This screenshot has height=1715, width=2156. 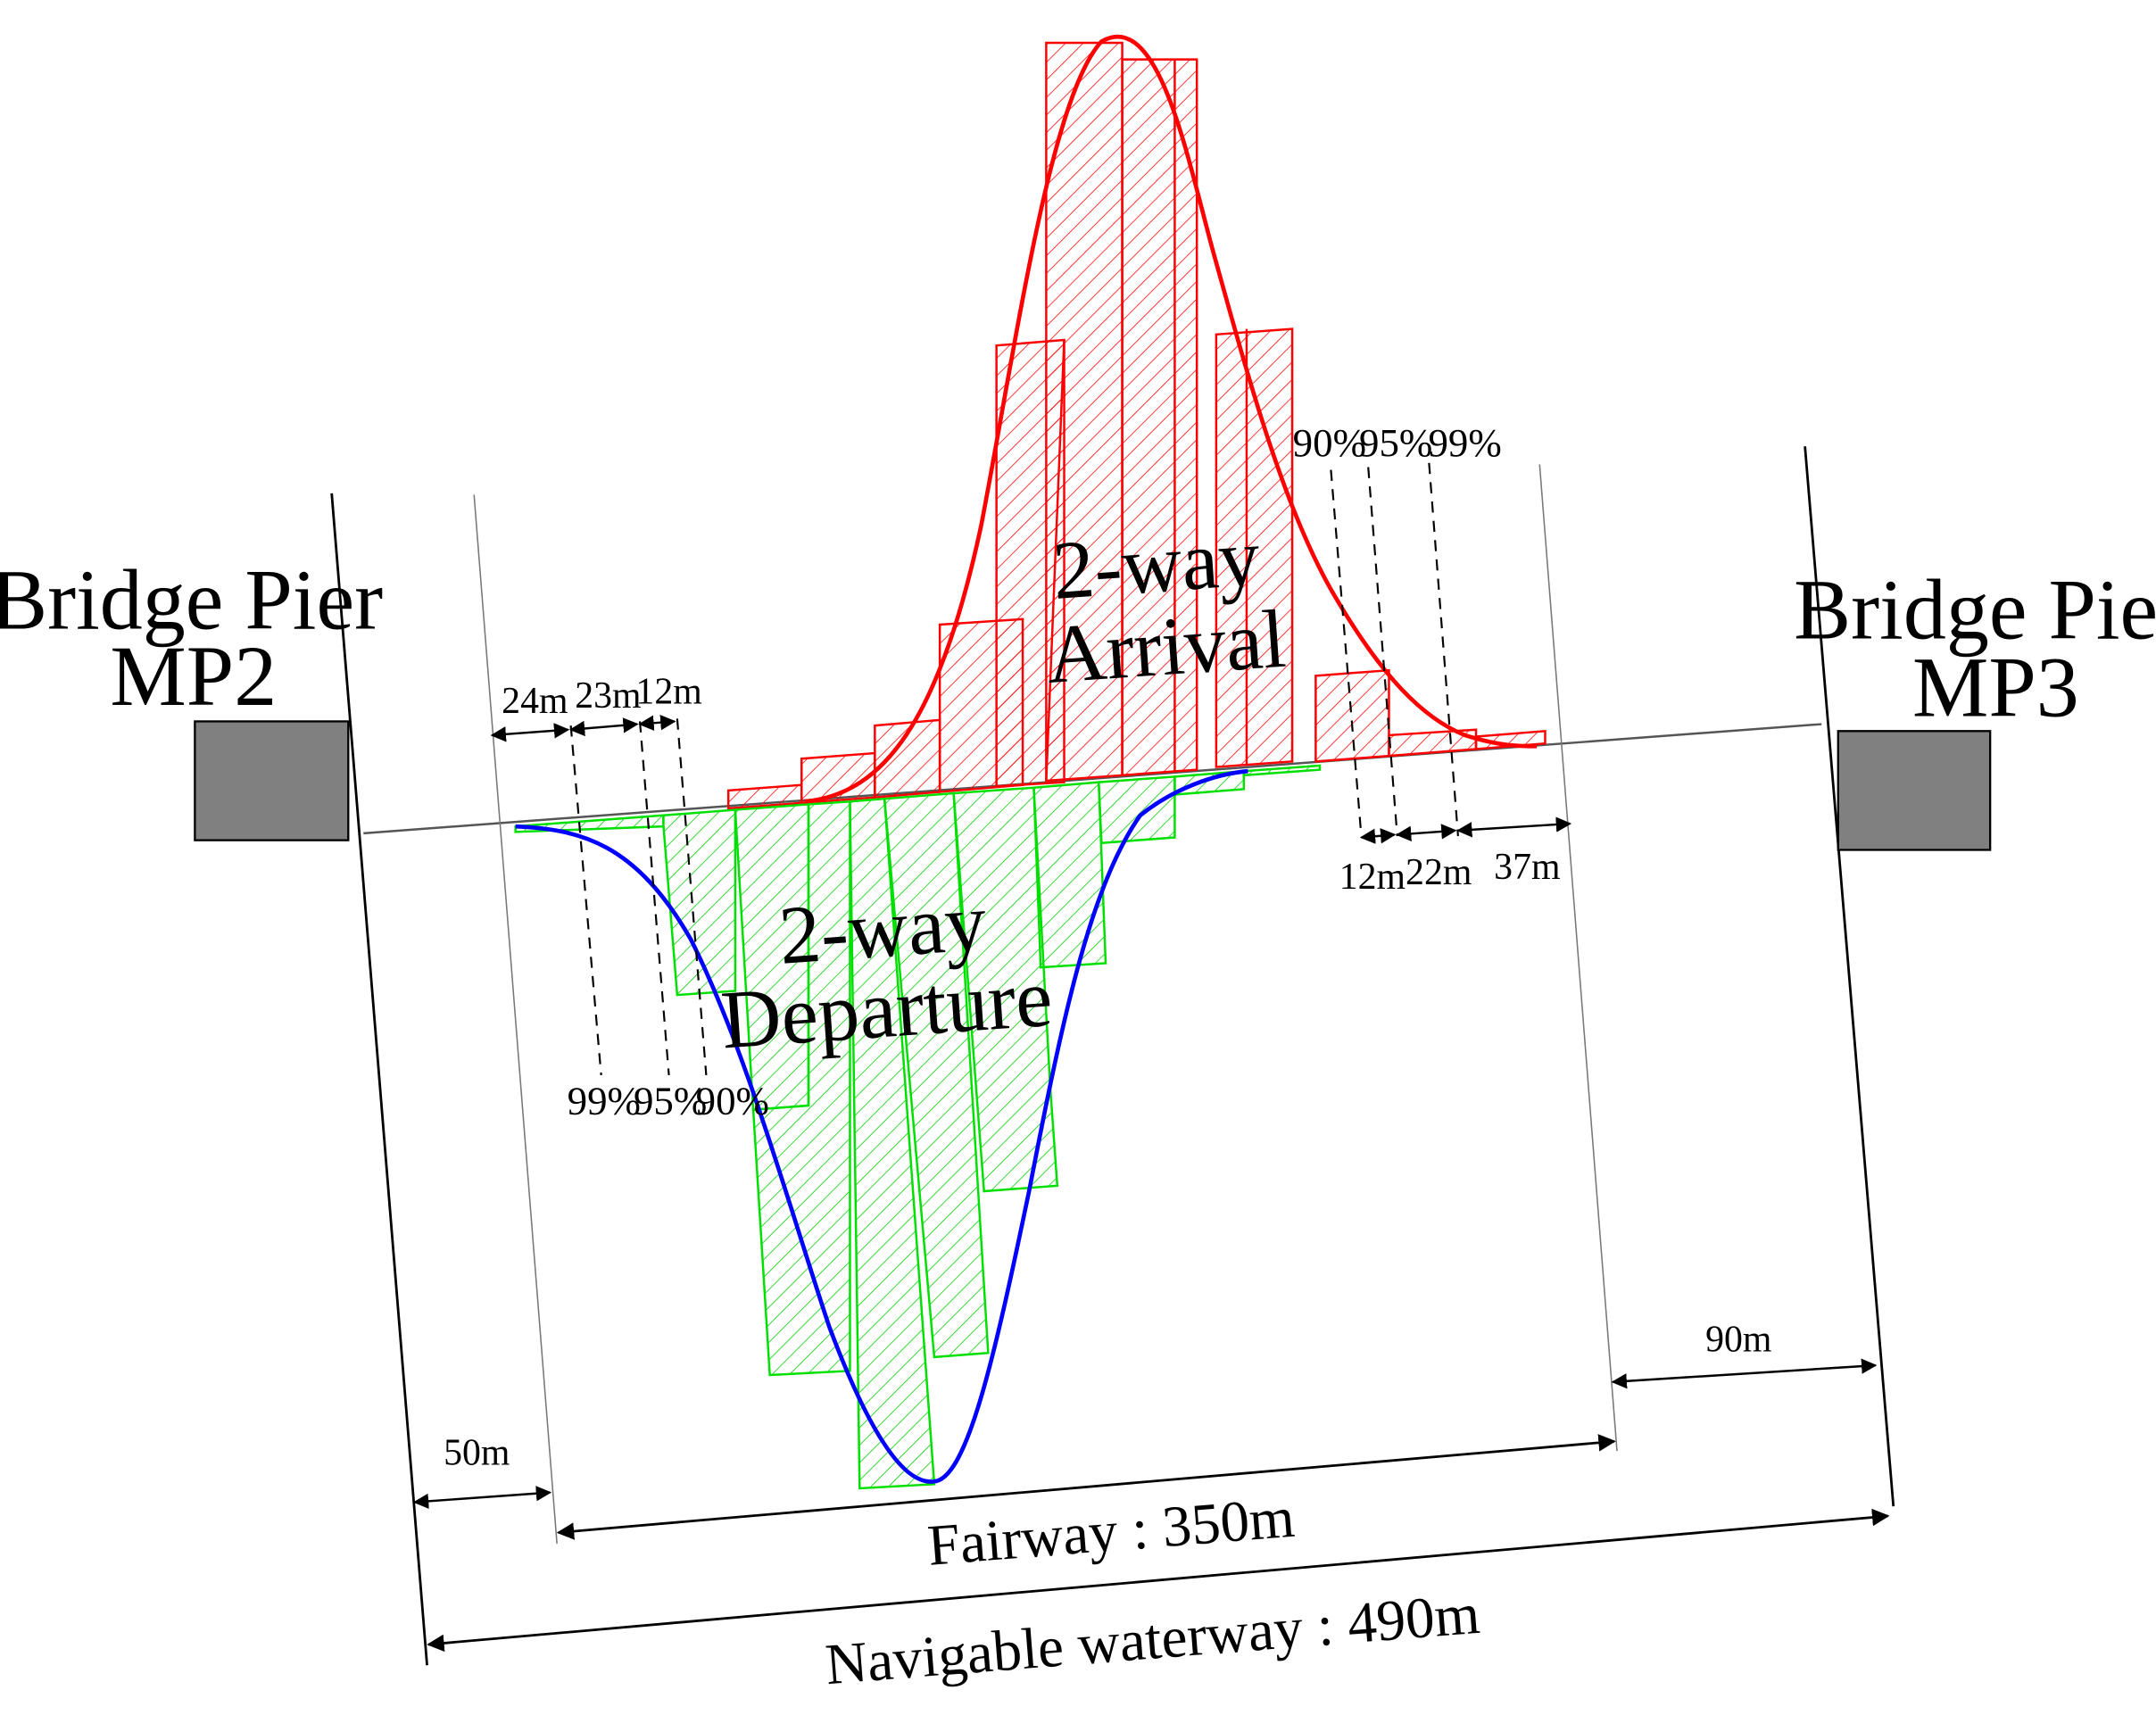 I want to click on departure-pct-90: 90%, so click(x=732, y=1100).